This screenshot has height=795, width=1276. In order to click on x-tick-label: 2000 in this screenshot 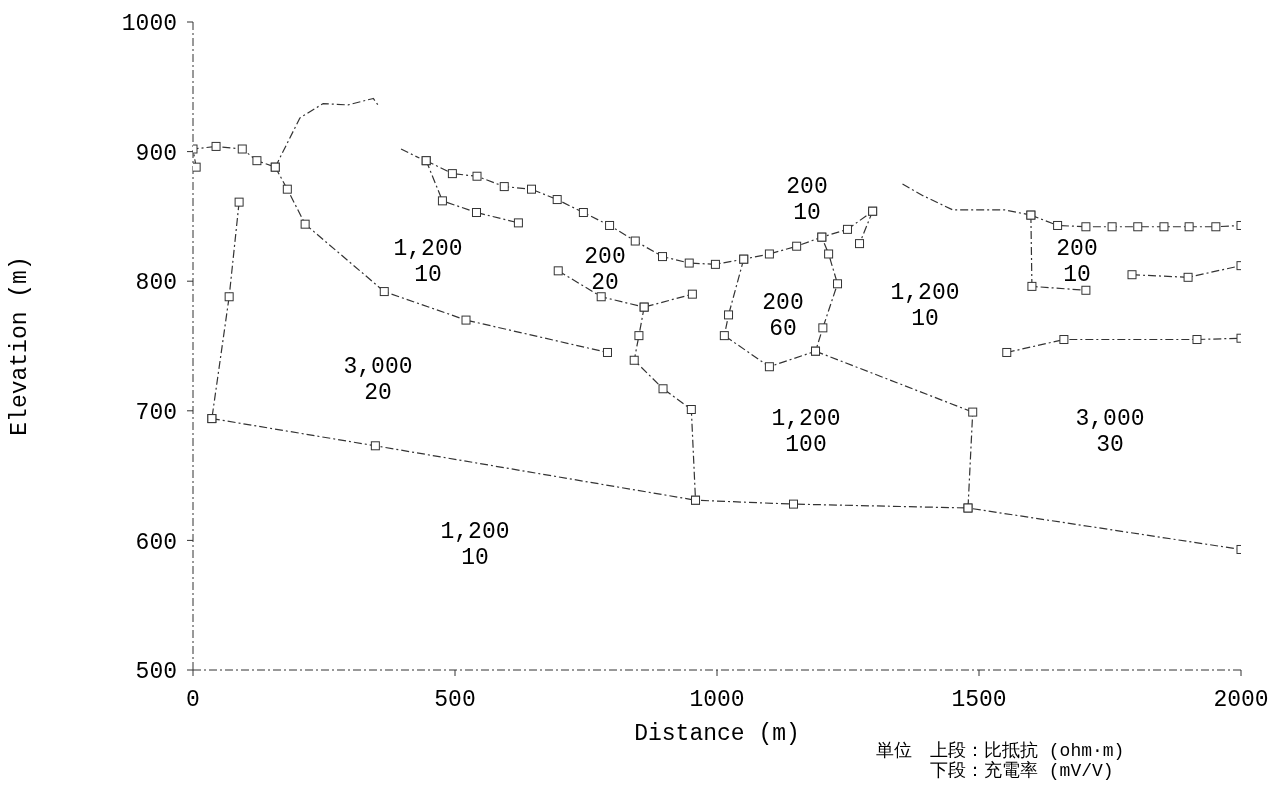, I will do `click(1241, 700)`.